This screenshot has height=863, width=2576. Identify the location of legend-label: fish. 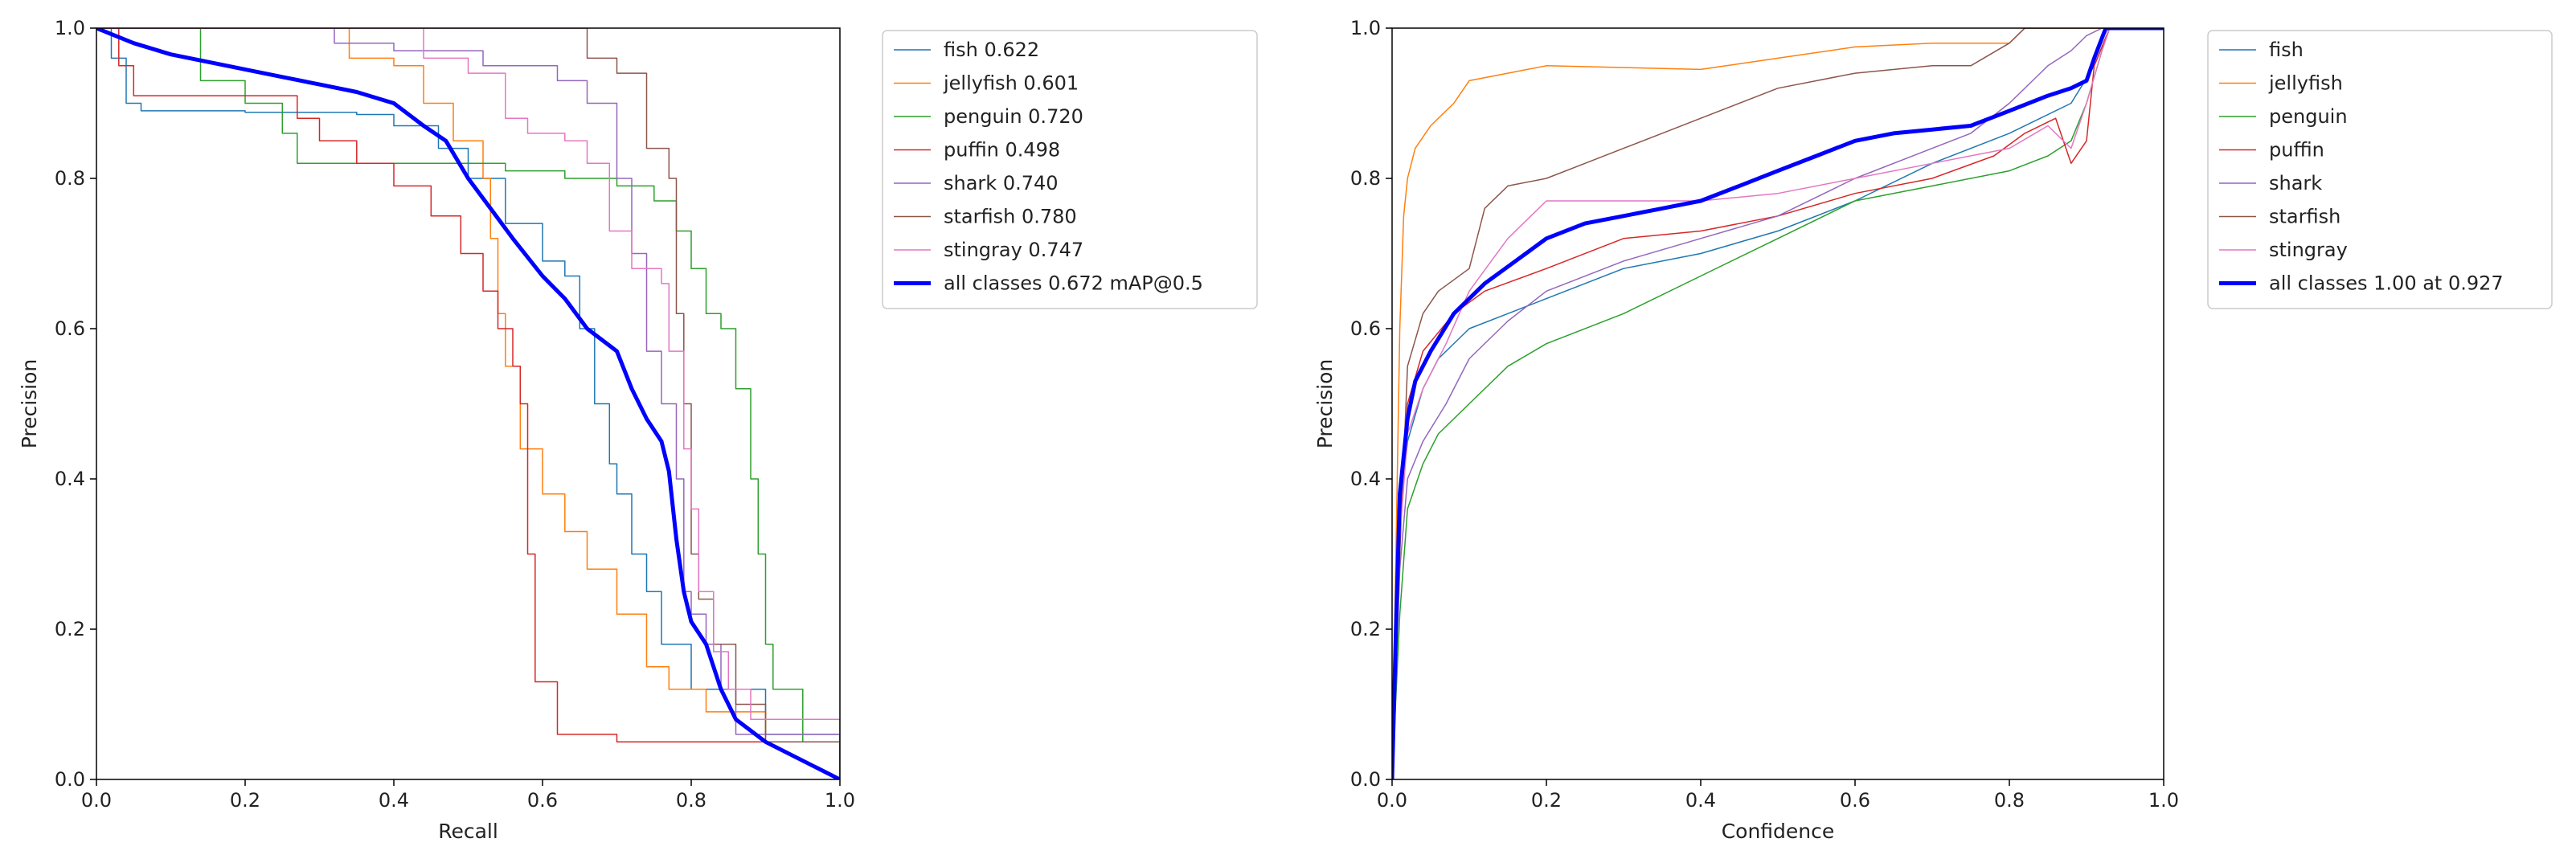
(2286, 50).